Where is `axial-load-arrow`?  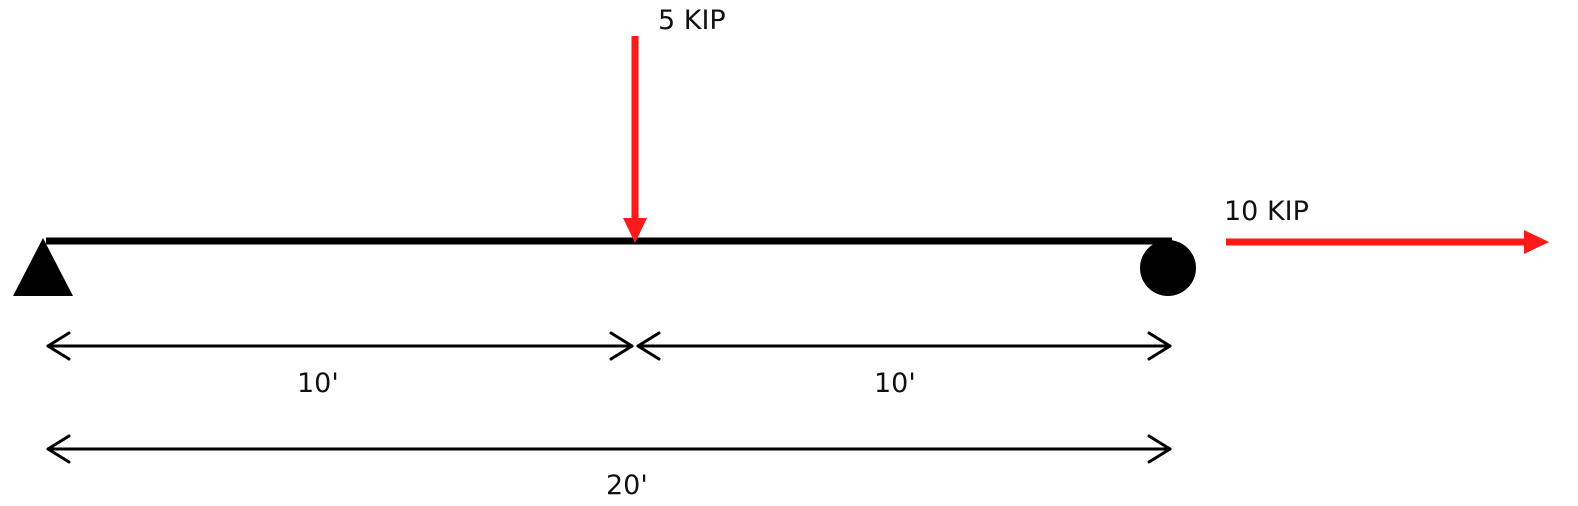
axial-load-arrow is located at coordinates (1387, 242).